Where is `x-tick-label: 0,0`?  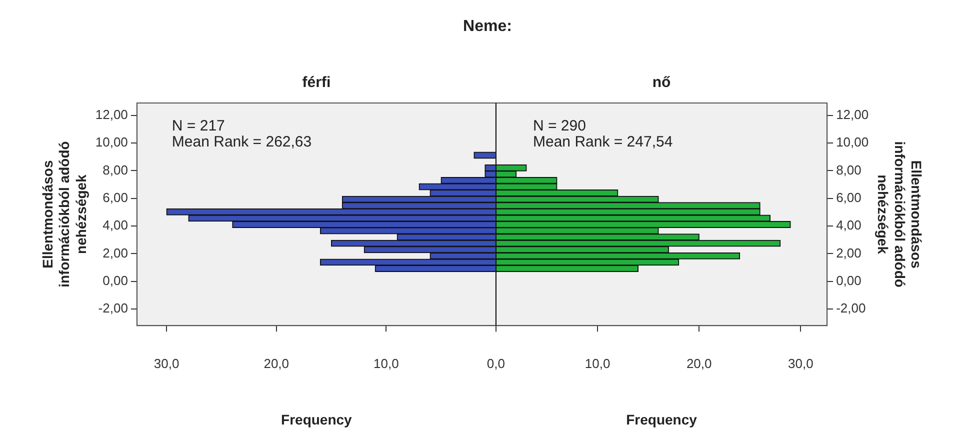
x-tick-label: 0,0 is located at coordinates (496, 363).